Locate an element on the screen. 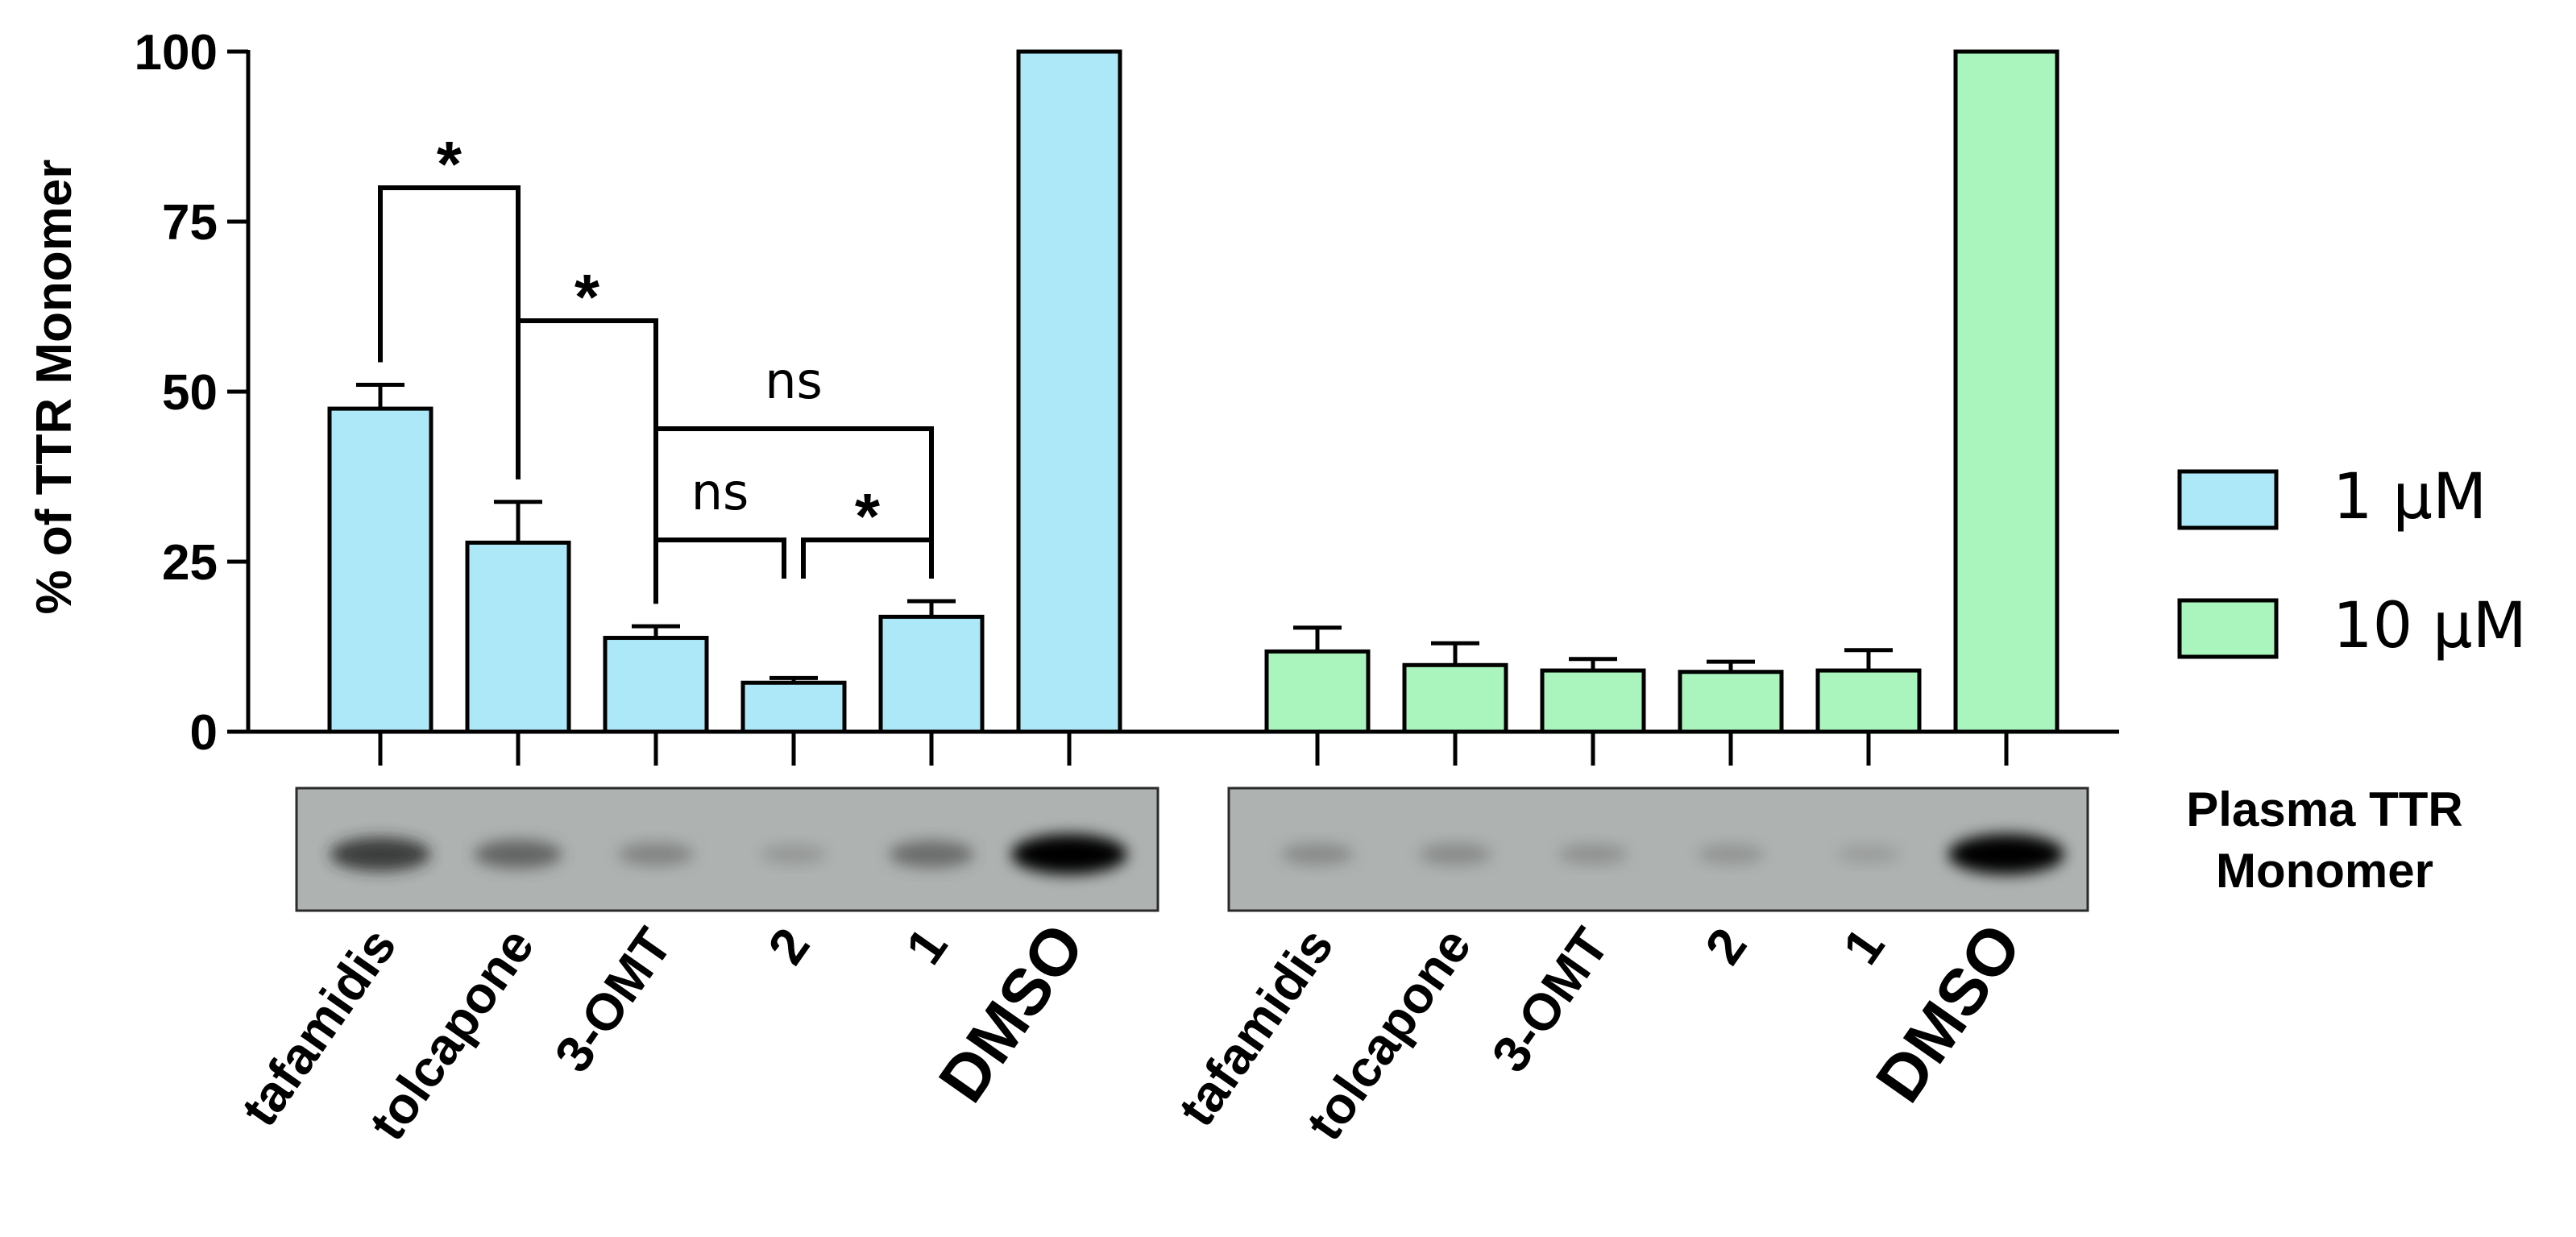 Image resolution: width=2576 pixels, height=1237 pixels. y-axis: 0 25 50 75 100 is located at coordinates (193, 393).